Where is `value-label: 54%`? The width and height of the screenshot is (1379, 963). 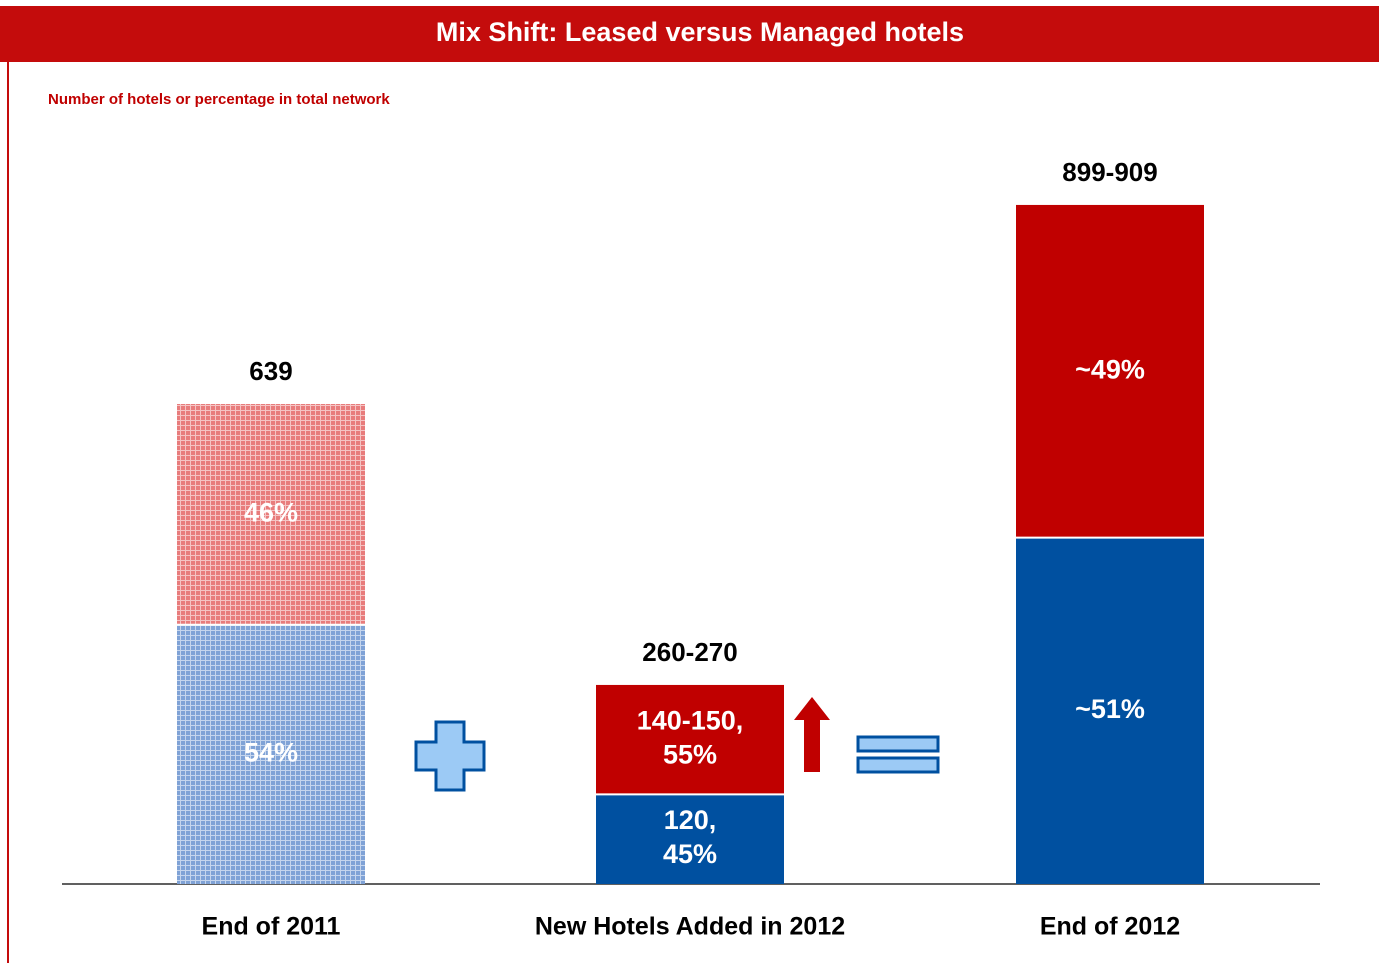
value-label: 54% is located at coordinates (271, 753).